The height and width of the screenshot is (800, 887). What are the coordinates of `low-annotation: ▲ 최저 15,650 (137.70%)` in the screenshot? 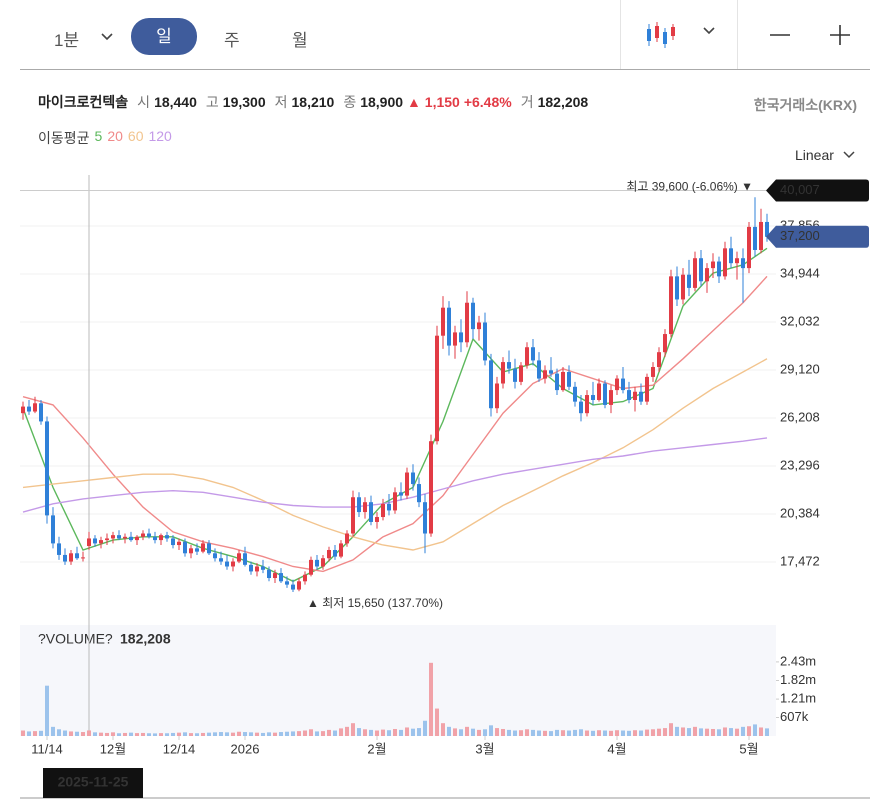 It's located at (375, 603).